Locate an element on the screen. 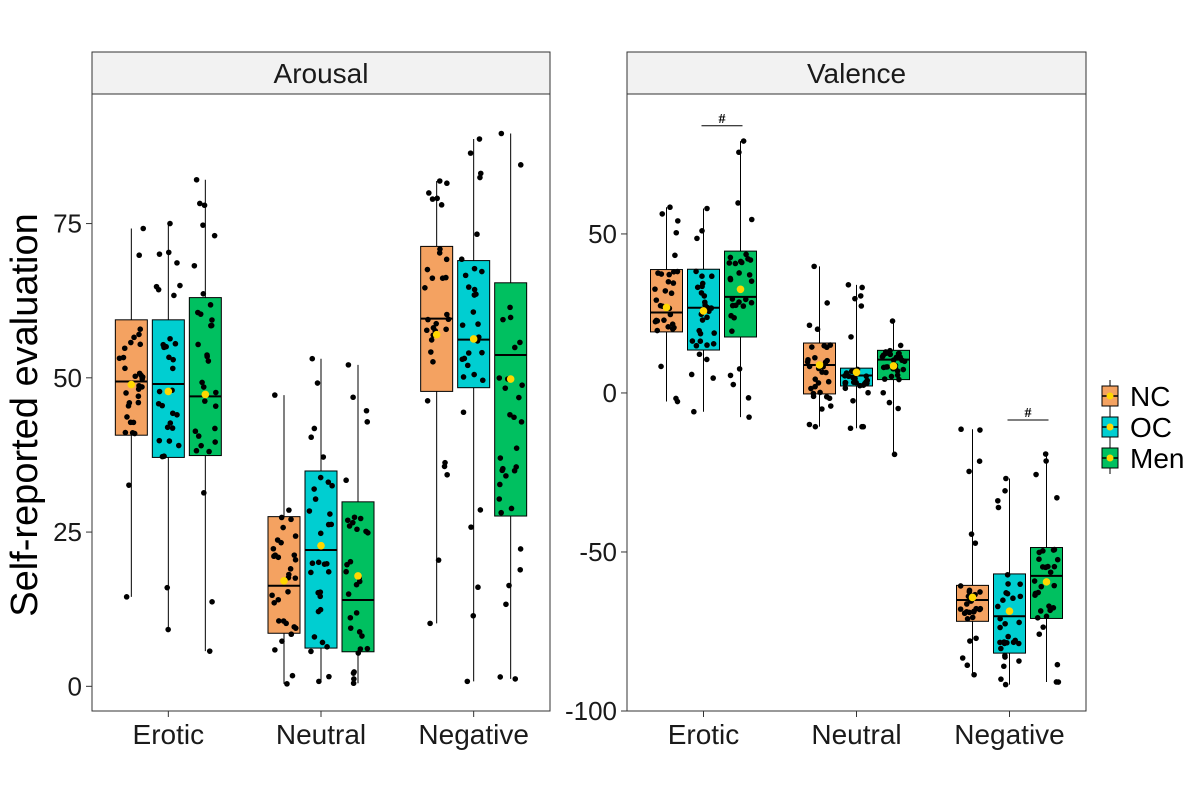  facet-title: Valence is located at coordinates (856, 73).